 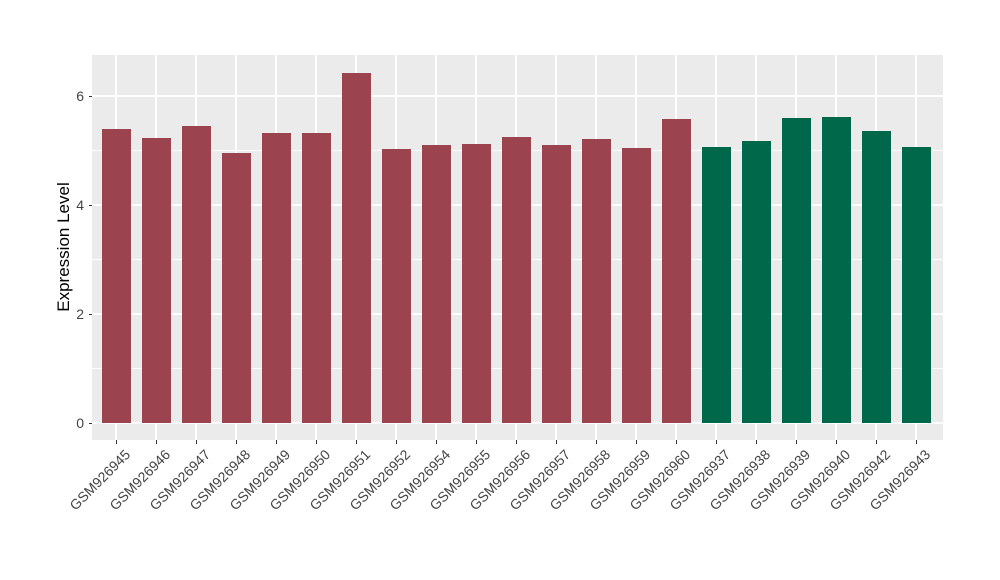 What do you see at coordinates (636, 285) in the screenshot?
I see `bar-GSM926959` at bounding box center [636, 285].